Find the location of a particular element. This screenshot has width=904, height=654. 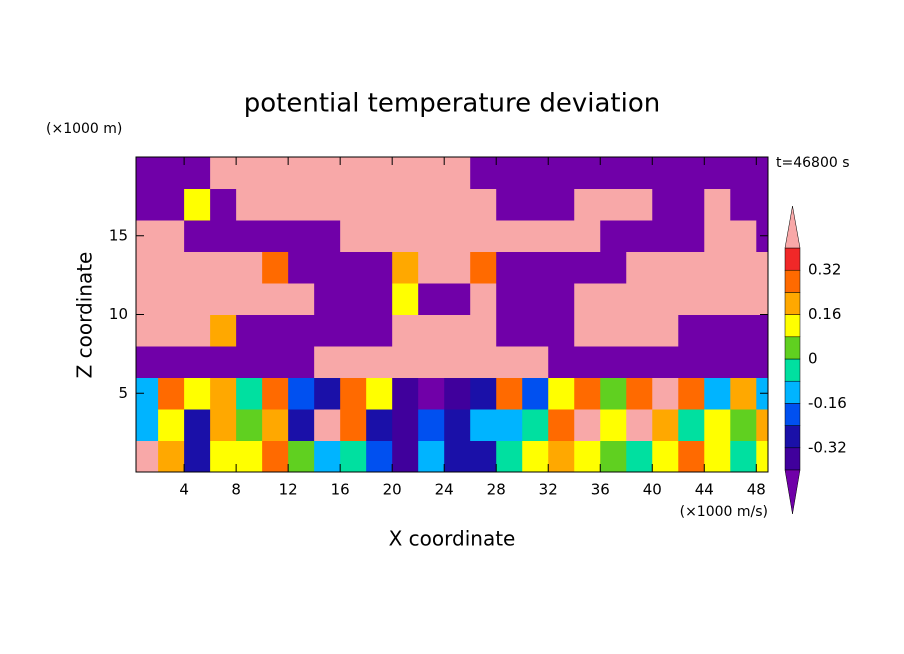

x-tick-label: 36 is located at coordinates (600, 490).